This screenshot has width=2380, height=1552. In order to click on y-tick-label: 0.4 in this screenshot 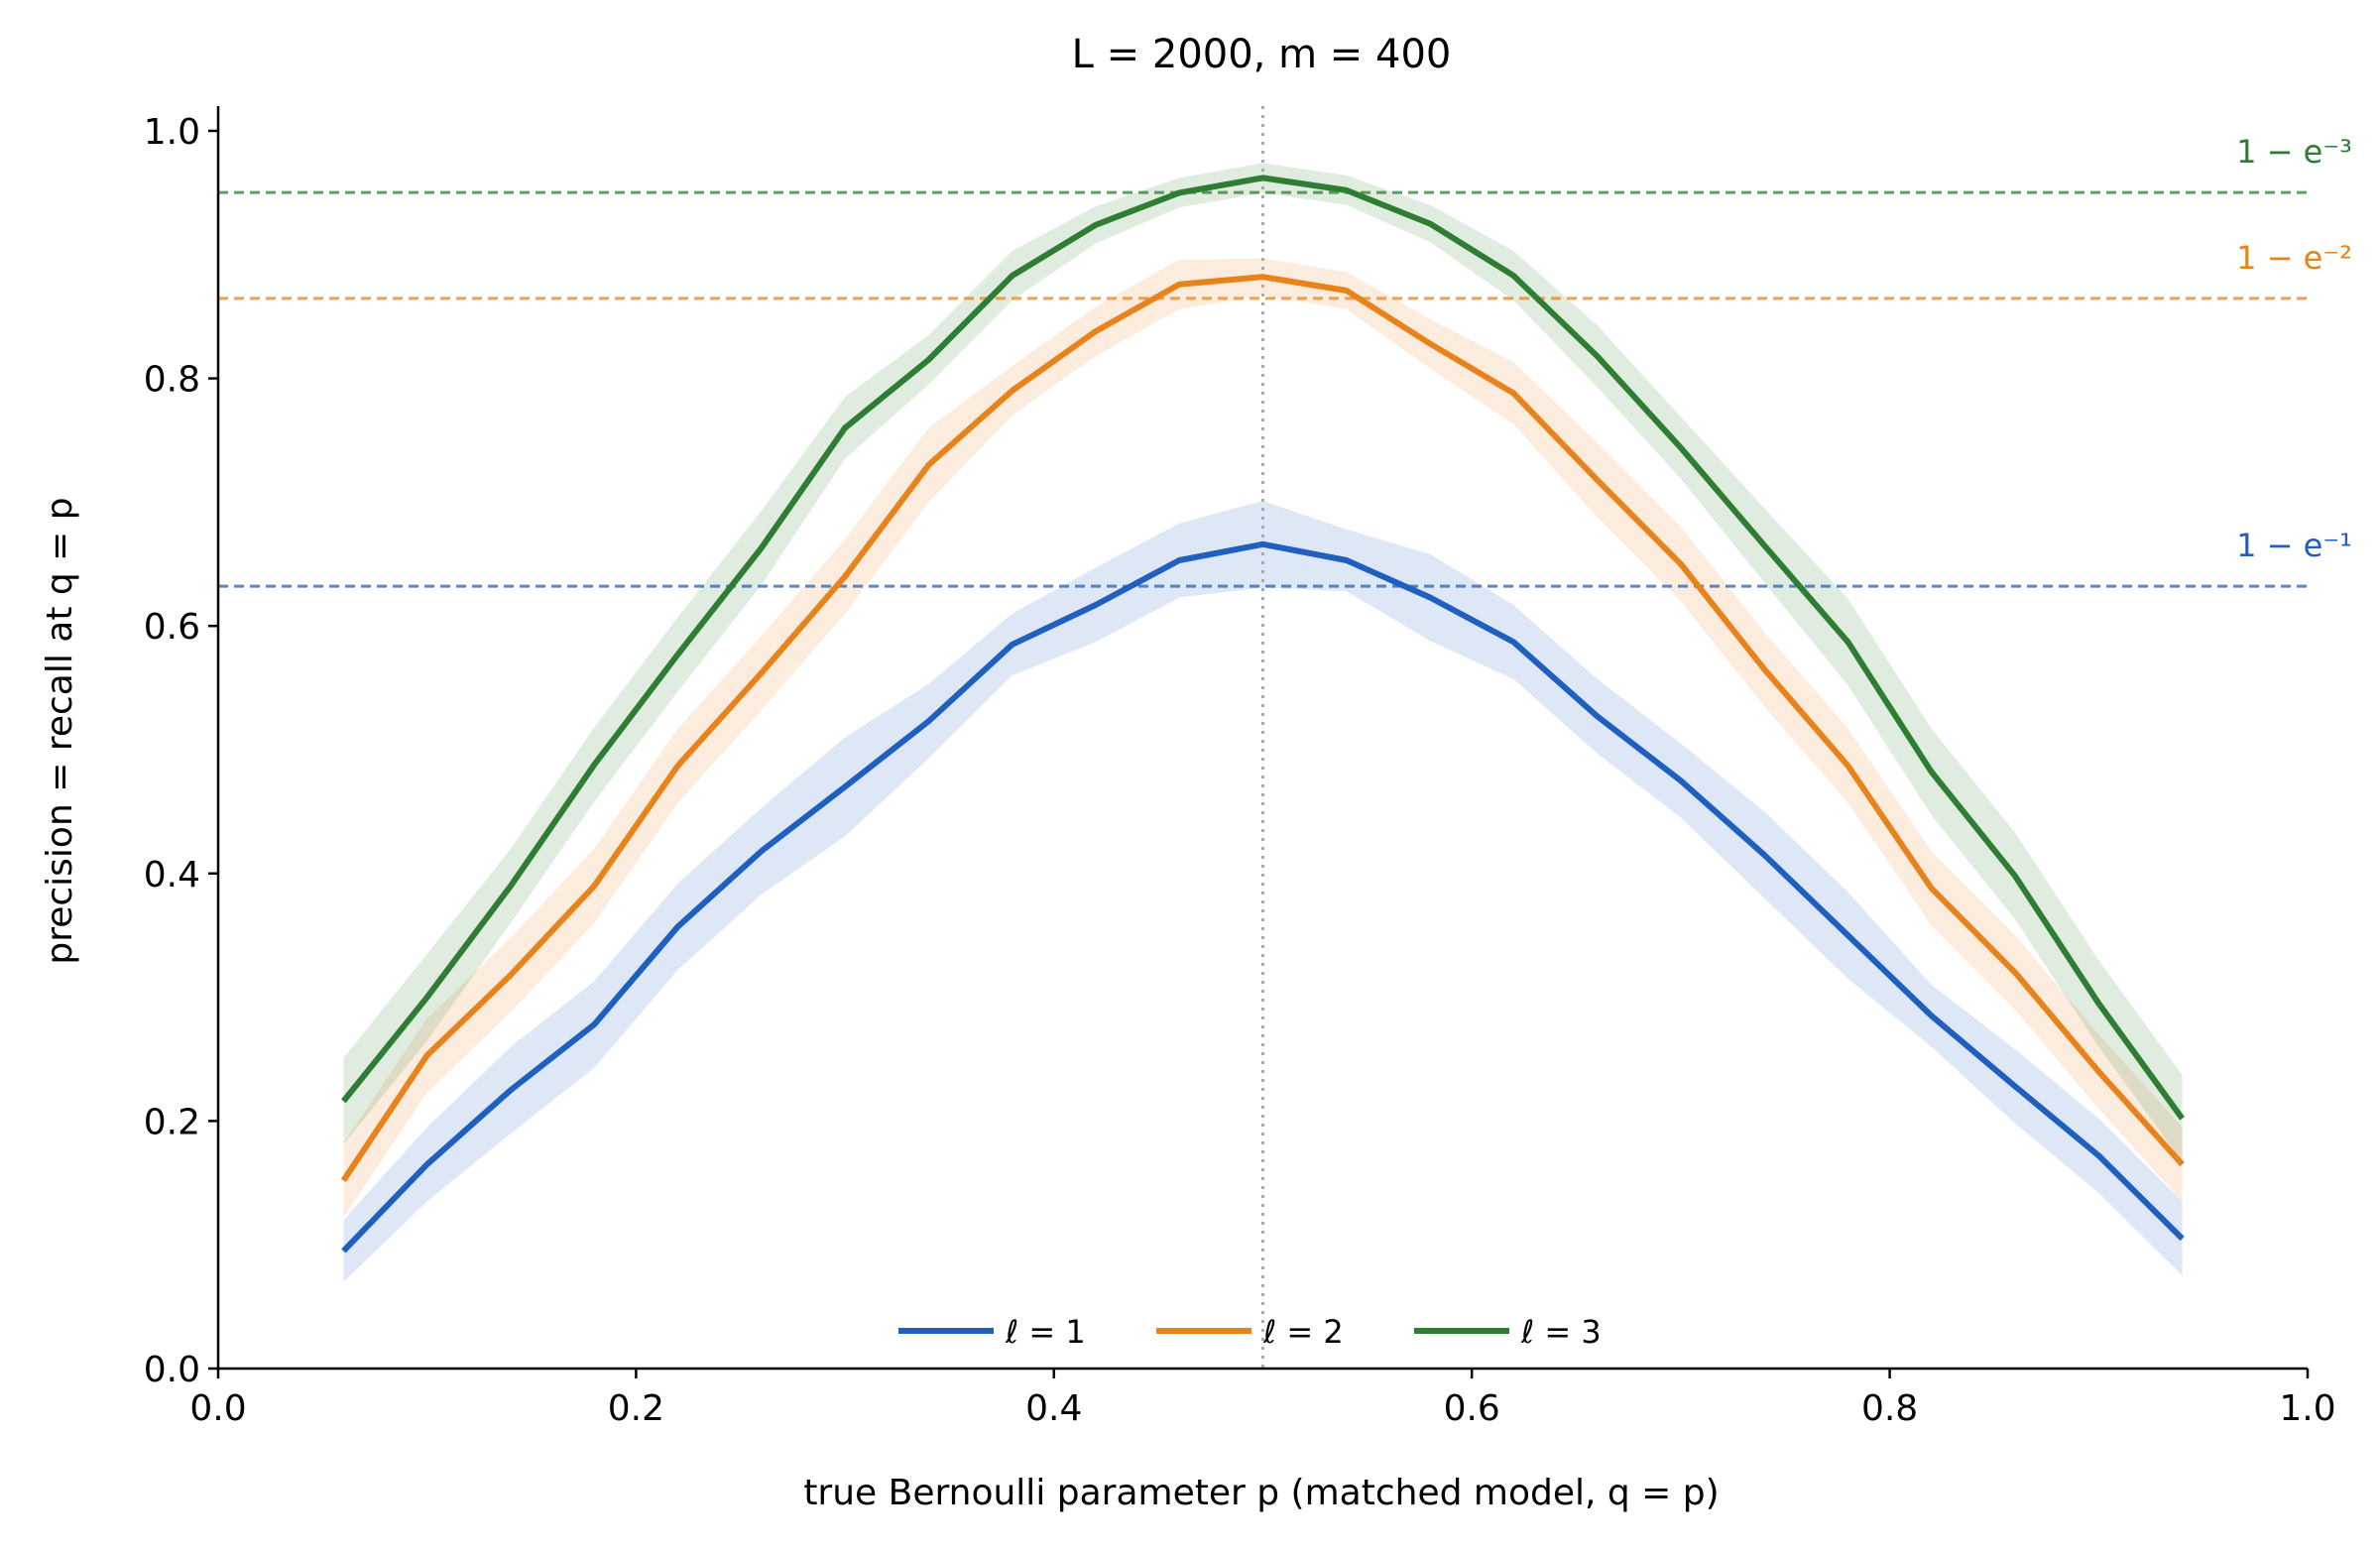, I will do `click(172, 875)`.